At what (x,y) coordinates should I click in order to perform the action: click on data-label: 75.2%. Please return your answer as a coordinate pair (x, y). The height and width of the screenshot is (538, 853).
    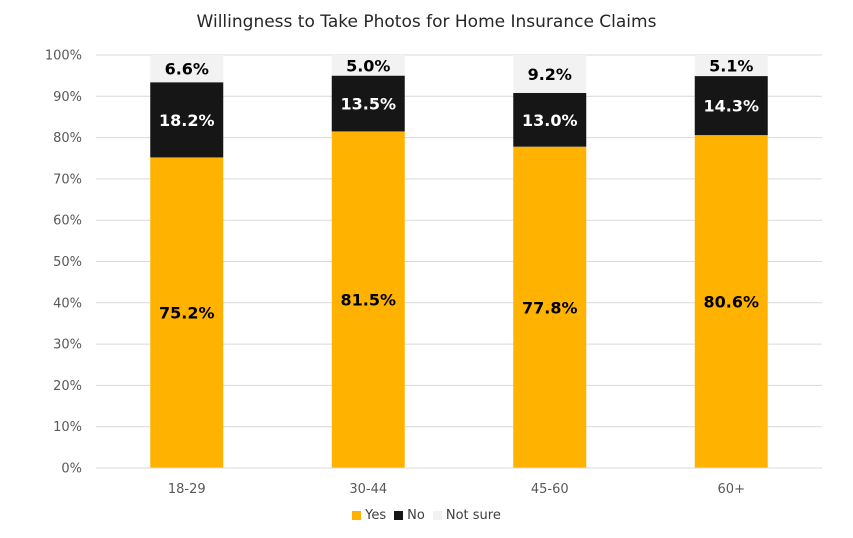
    Looking at the image, I should click on (187, 313).